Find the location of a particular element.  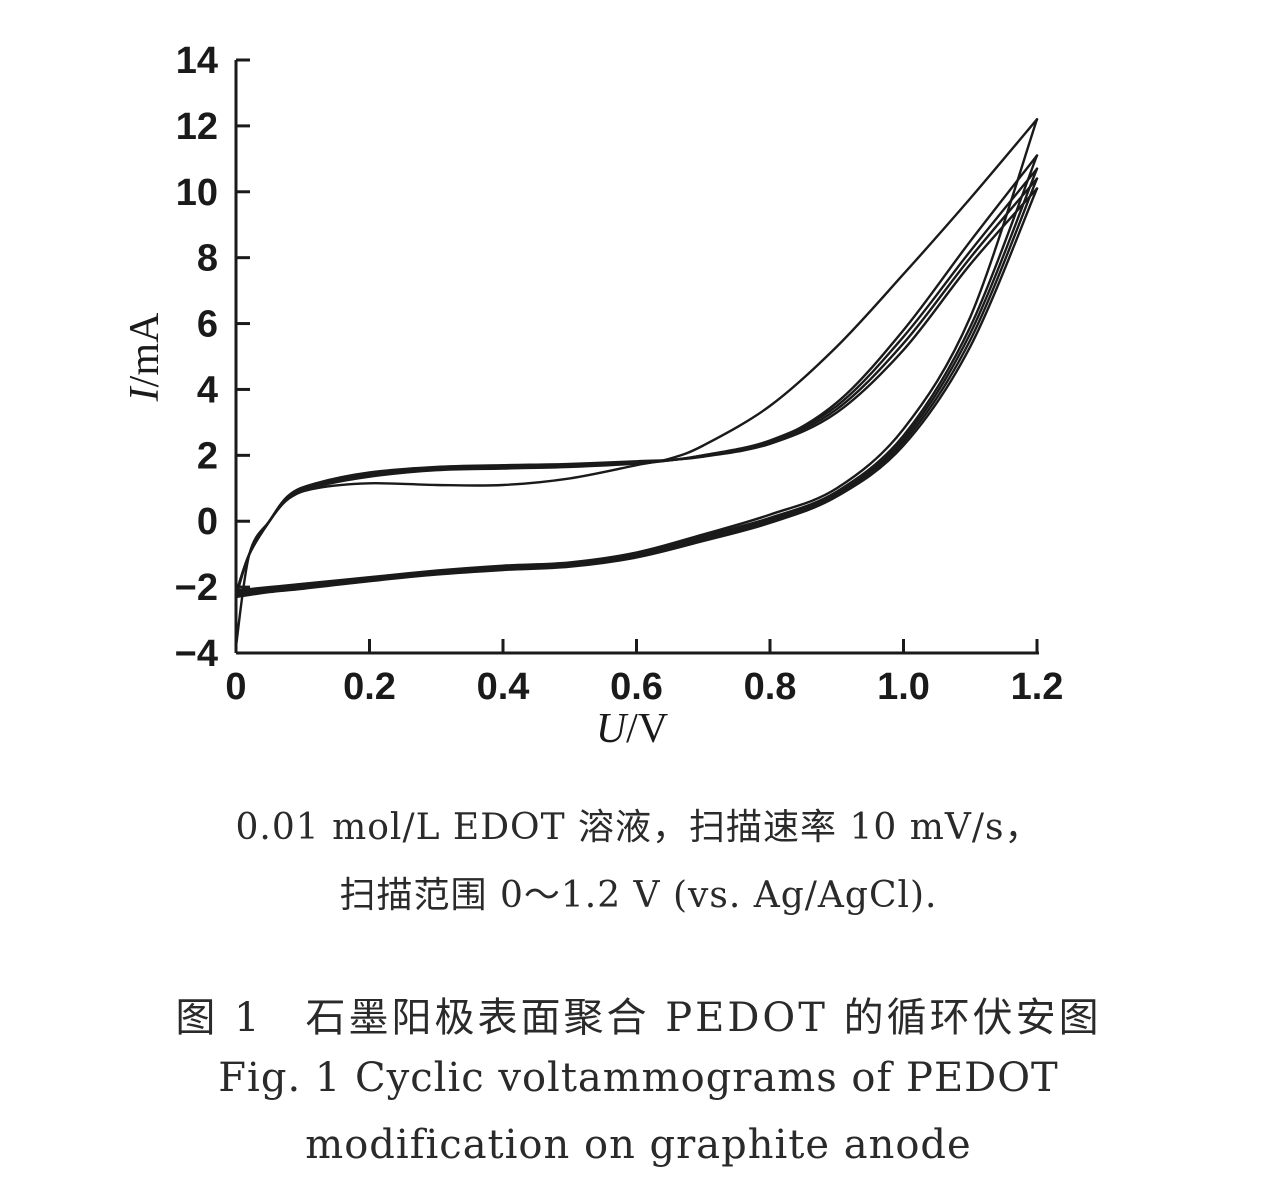

experimental-note-line-1: 0.01 mol/L EDOT 溶液，扫描速率 10 mV/s， is located at coordinates (638, 827).